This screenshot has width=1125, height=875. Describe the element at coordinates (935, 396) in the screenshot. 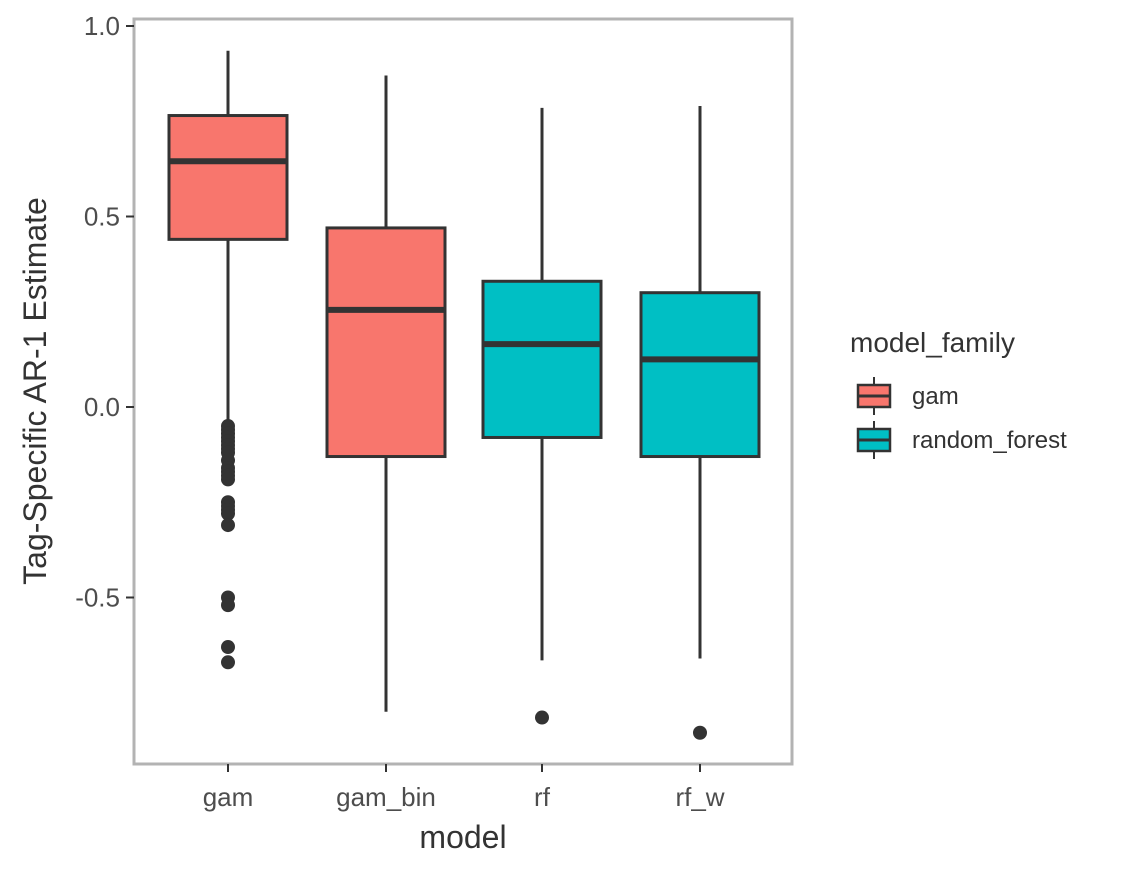

I see `legend-label: gam` at that location.